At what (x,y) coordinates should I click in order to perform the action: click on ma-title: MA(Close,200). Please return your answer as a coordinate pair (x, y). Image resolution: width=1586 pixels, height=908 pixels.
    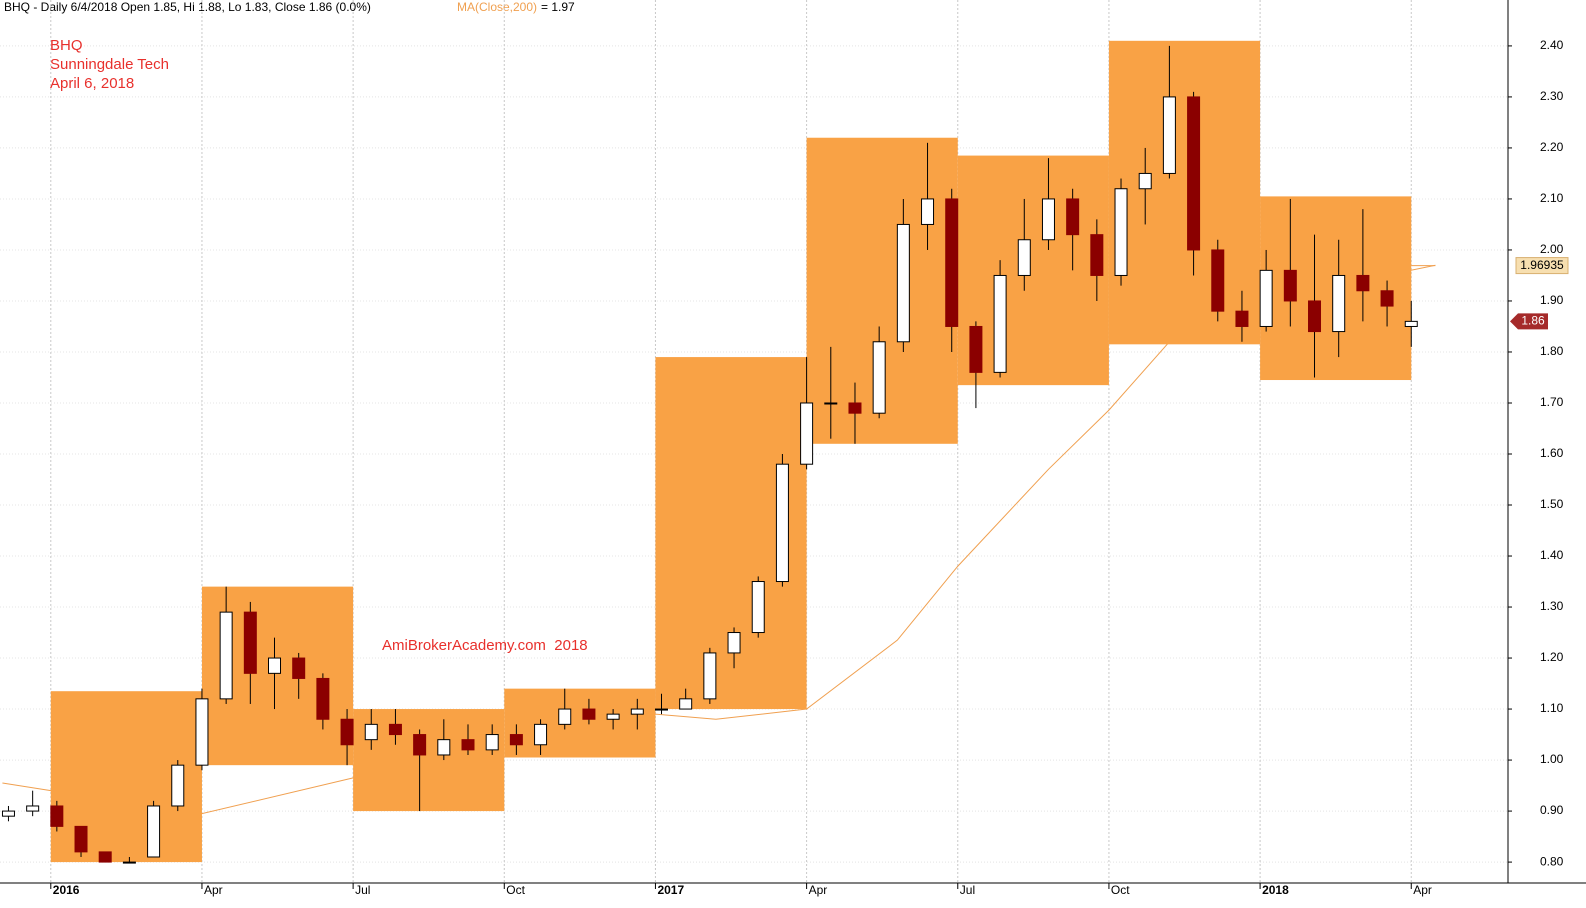
    Looking at the image, I should click on (497, 7).